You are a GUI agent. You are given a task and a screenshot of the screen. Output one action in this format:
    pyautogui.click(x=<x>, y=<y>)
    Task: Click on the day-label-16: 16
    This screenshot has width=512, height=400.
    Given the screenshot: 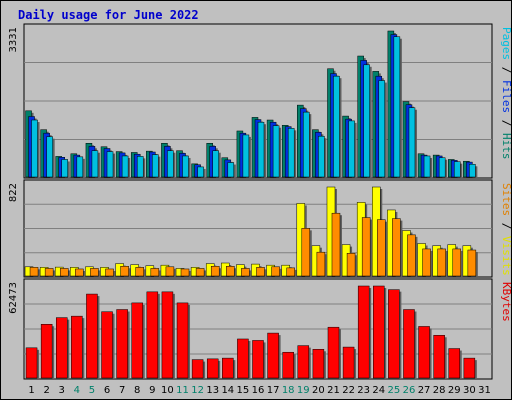 What is the action you would take?
    pyautogui.click(x=258, y=390)
    